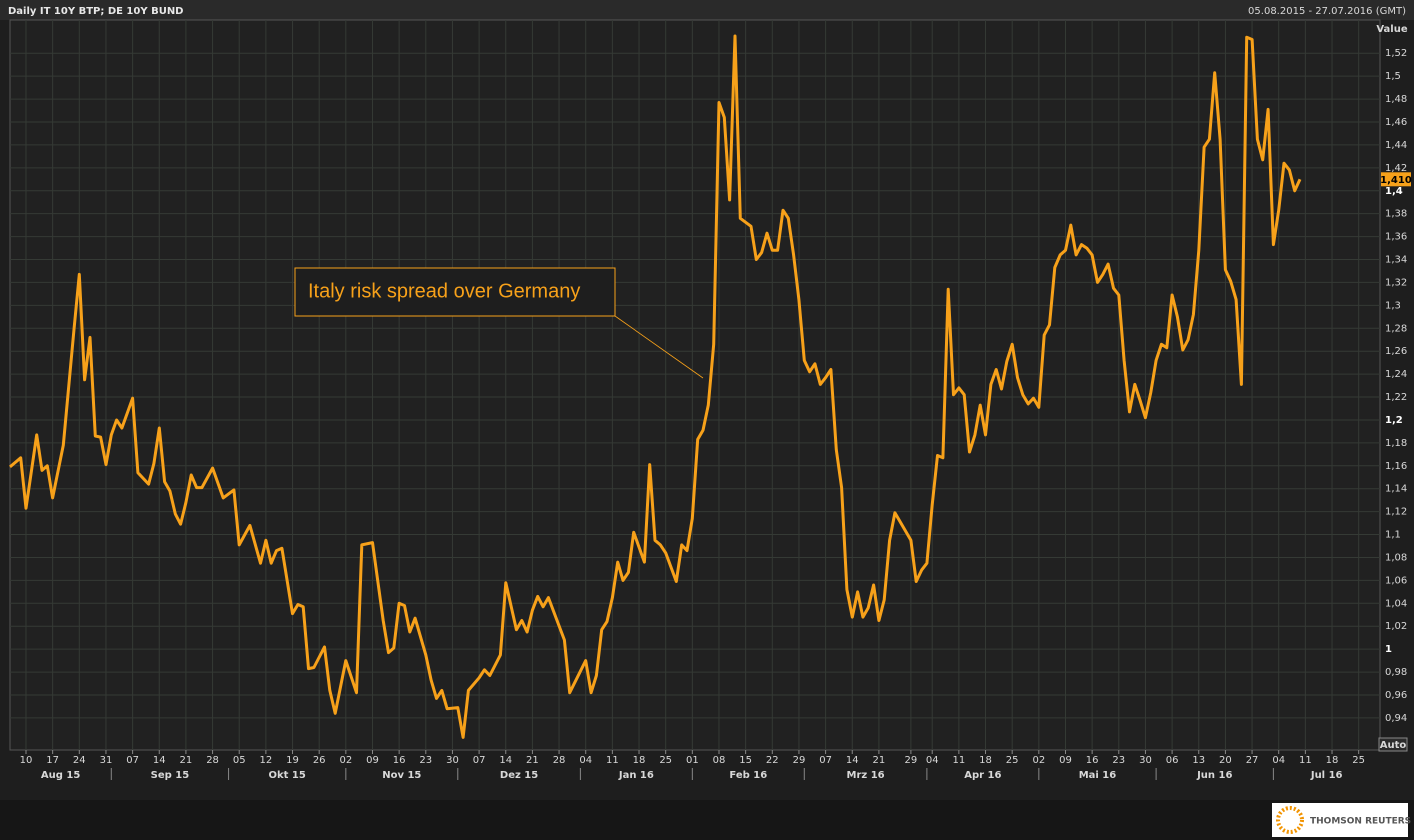 This screenshot has width=1414, height=840. I want to click on month-label: Mrz 16, so click(866, 775).